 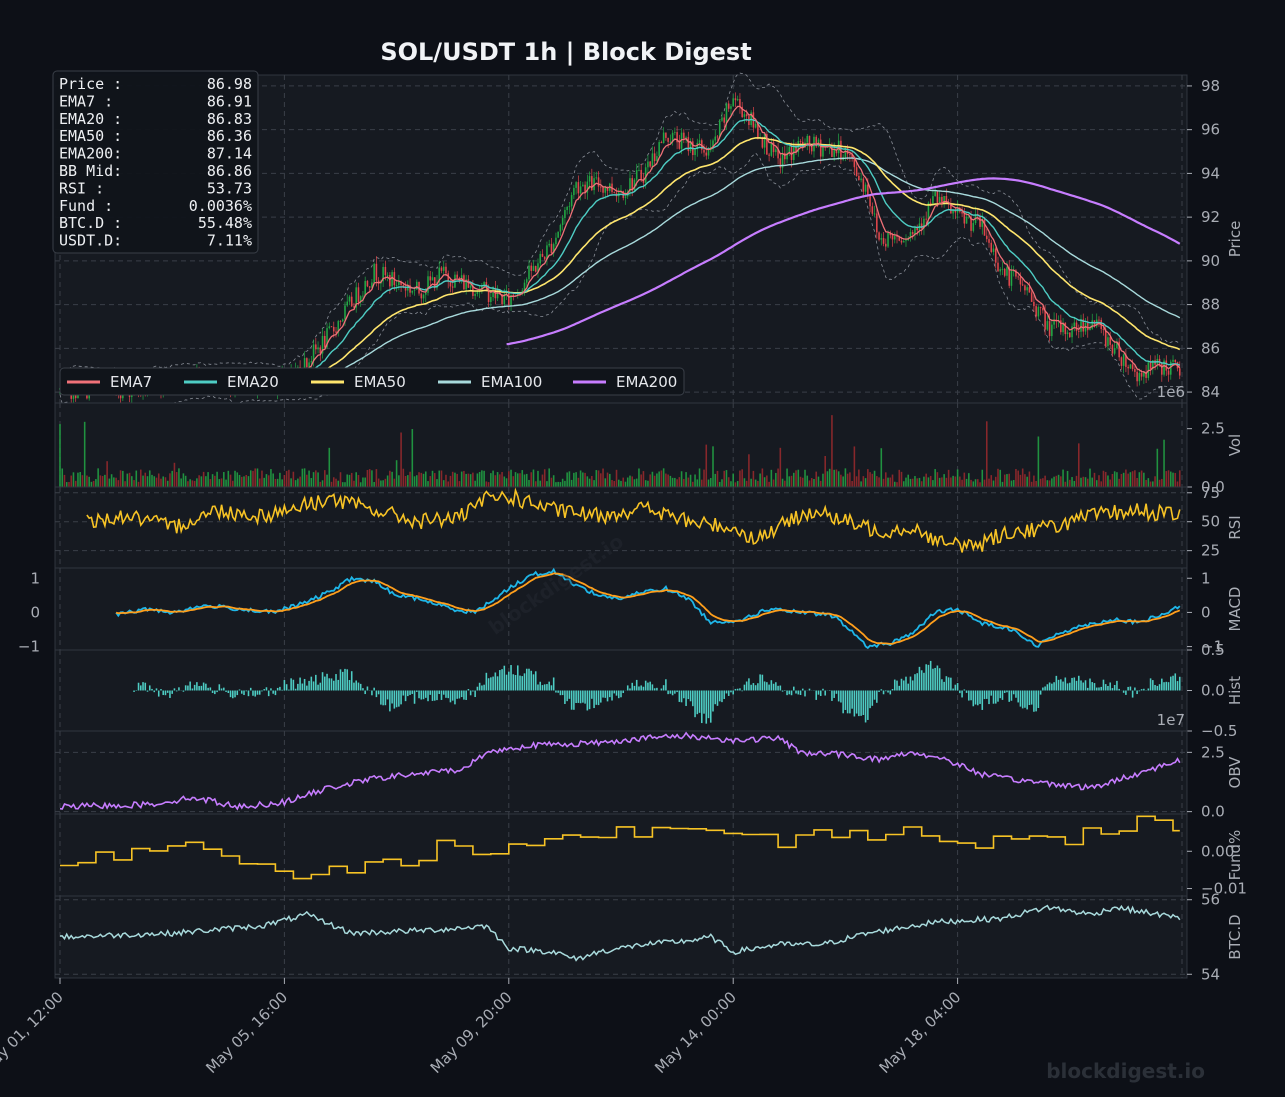 What do you see at coordinates (1210, 974) in the screenshot?
I see `y-tick-label: 54` at bounding box center [1210, 974].